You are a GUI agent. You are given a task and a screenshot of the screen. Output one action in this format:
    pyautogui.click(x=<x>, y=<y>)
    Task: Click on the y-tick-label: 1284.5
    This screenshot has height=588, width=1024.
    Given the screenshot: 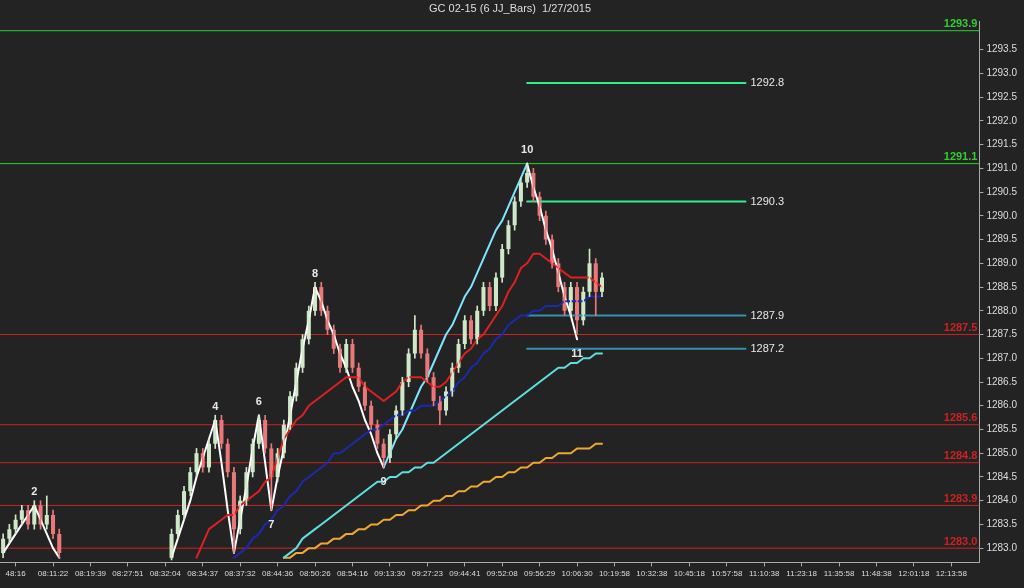 What is the action you would take?
    pyautogui.click(x=1002, y=476)
    